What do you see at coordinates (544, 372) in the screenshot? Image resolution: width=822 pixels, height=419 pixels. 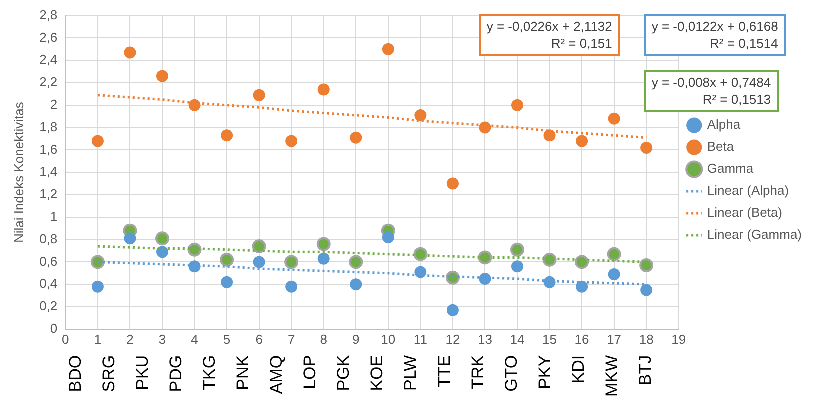 I see `text: PKY` at bounding box center [544, 372].